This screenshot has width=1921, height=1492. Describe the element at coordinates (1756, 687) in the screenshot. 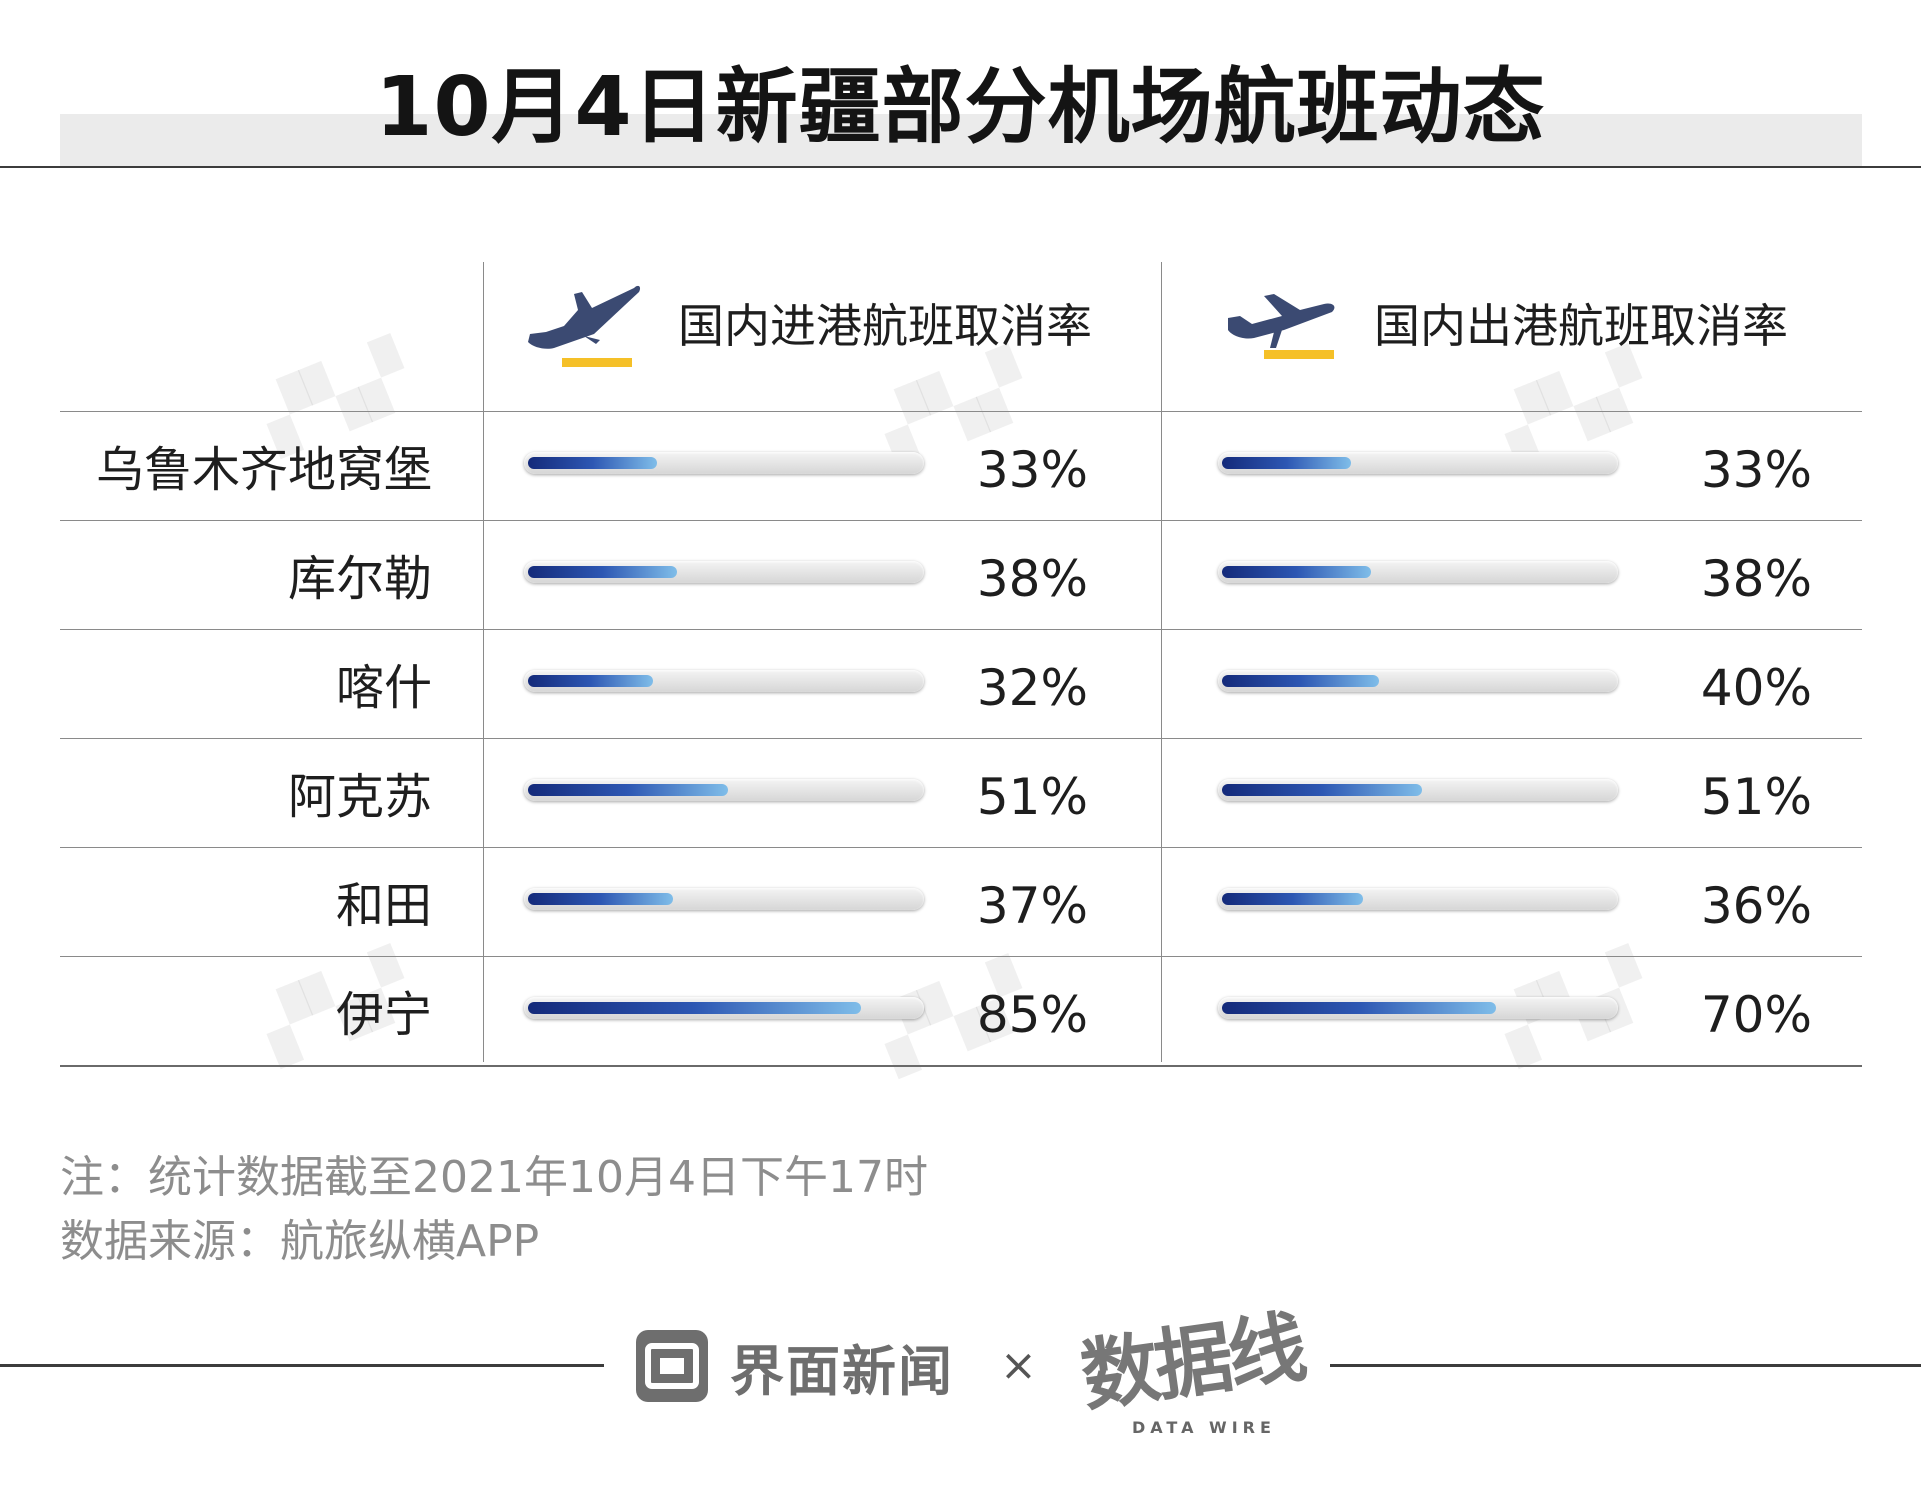

I see `percent-label: 40%` at that location.